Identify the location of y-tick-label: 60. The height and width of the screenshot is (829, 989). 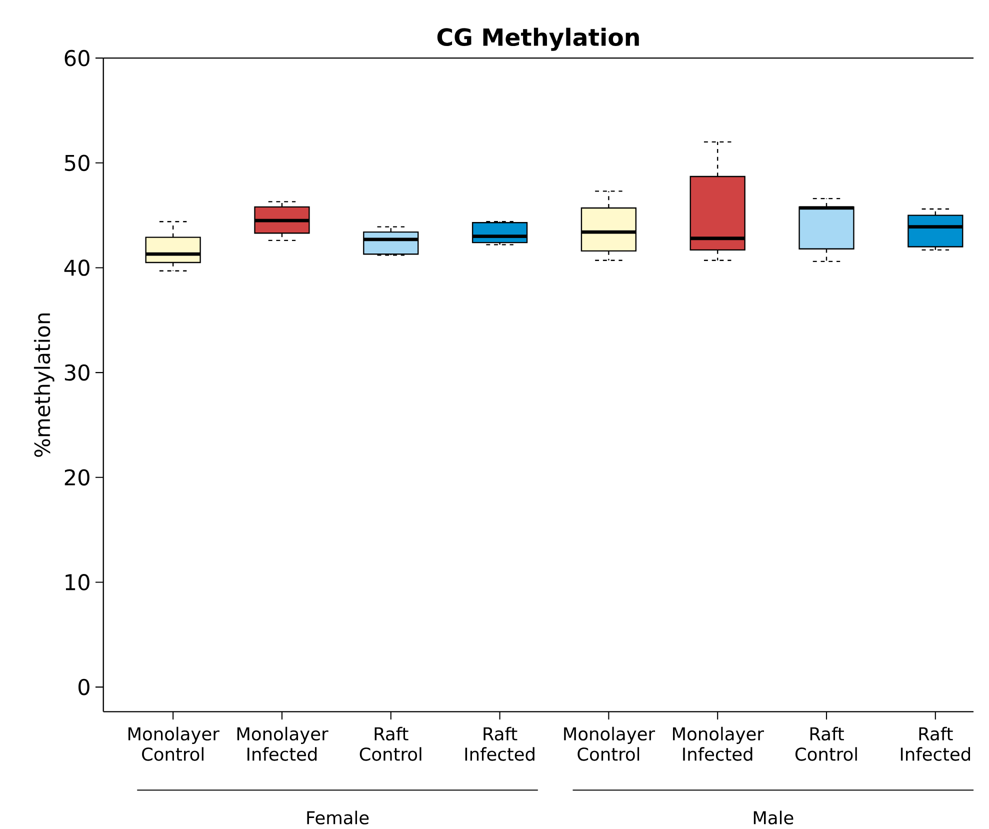
(77, 58).